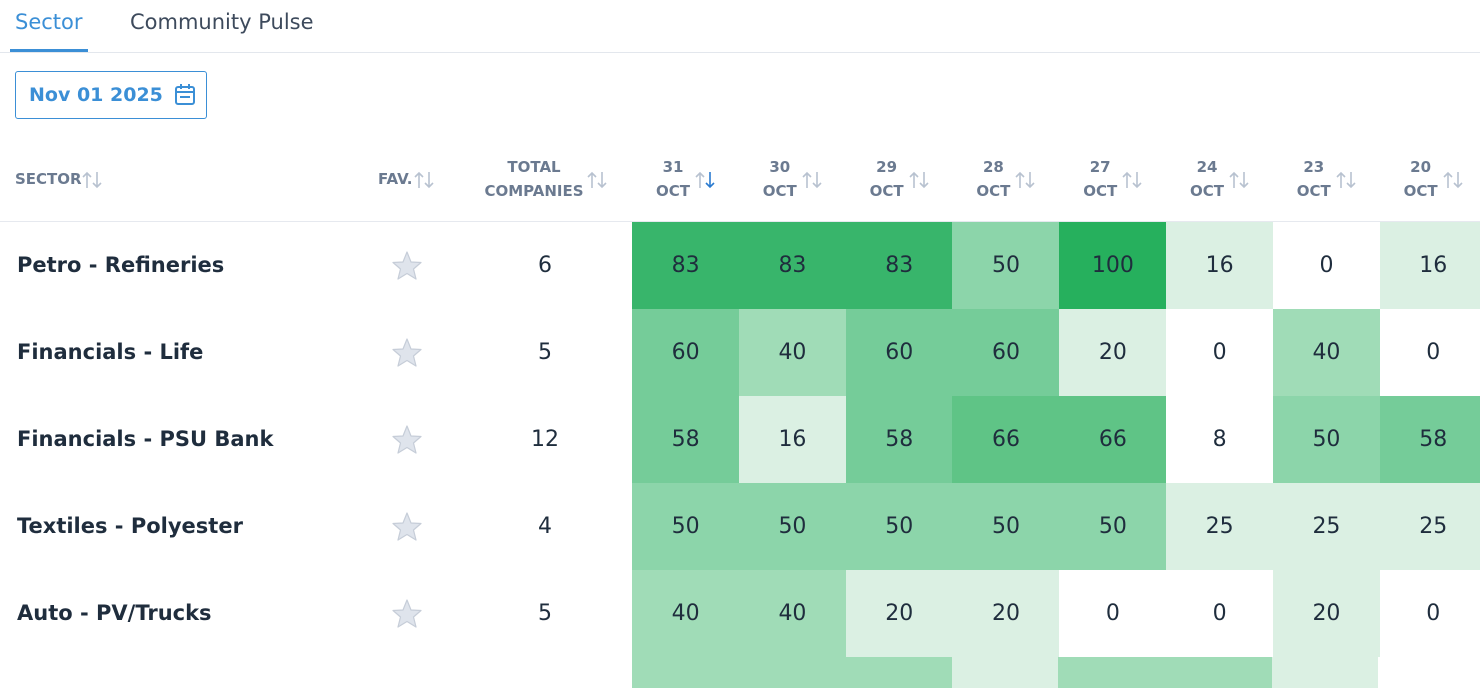 This screenshot has width=1480, height=688. What do you see at coordinates (1314, 167) in the screenshot?
I see `header-day: 23` at bounding box center [1314, 167].